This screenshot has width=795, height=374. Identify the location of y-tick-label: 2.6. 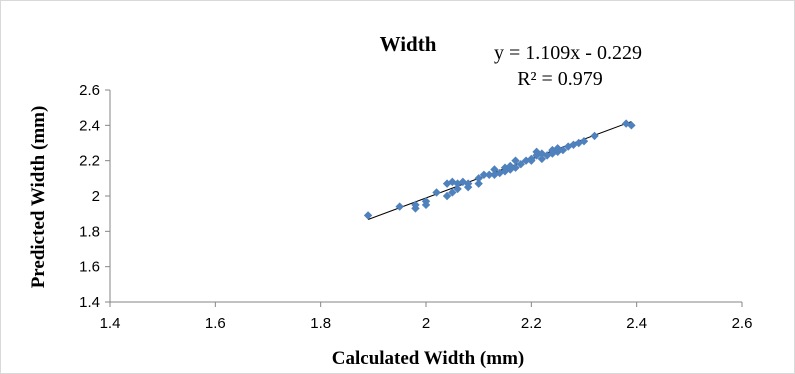
(89, 90).